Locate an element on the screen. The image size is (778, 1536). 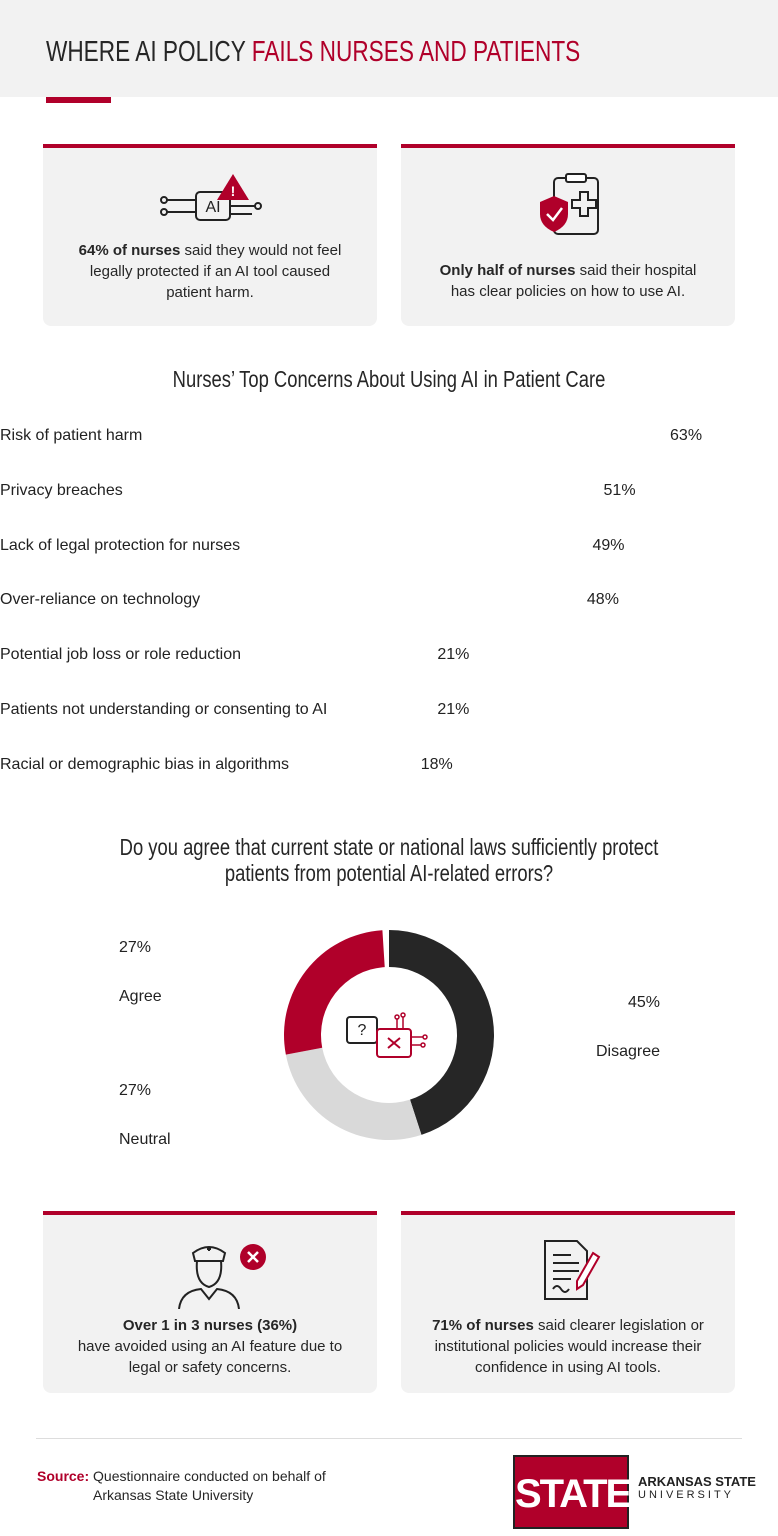
donut-chart: ? is located at coordinates (389, 1035).